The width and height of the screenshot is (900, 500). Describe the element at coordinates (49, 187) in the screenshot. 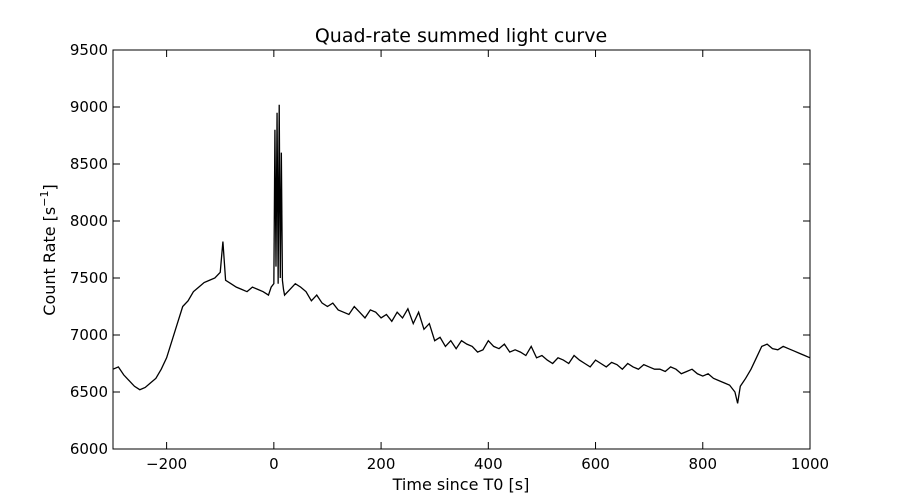

I see `y-axis-label-end: ]` at that location.